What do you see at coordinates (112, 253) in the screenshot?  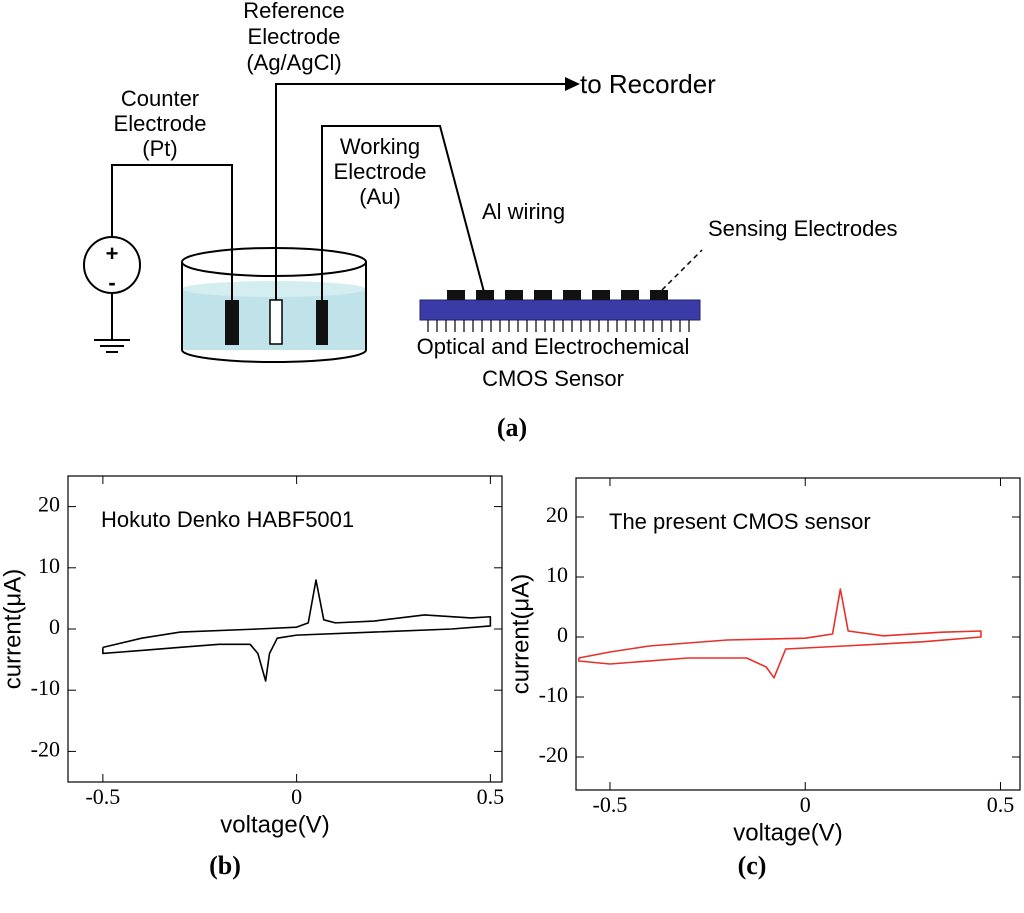 I see `plus-sign: +` at bounding box center [112, 253].